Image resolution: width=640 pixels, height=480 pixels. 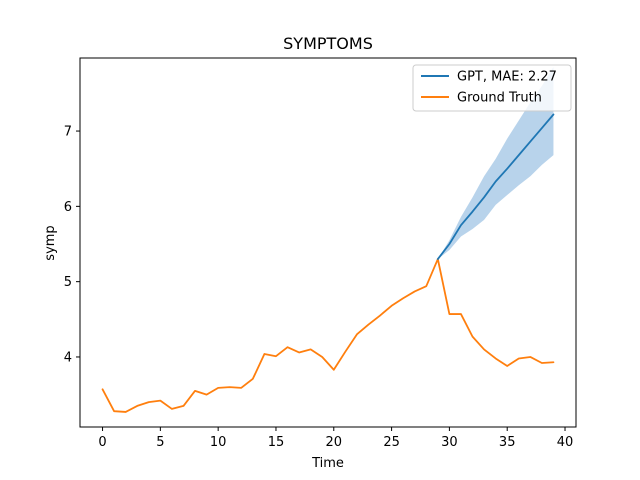 I want to click on x-tick-label: 0, so click(x=102, y=442).